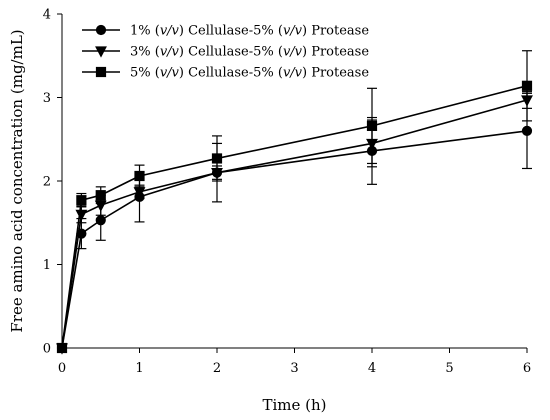 The width and height of the screenshot is (550, 420). Describe the element at coordinates (372, 368) in the screenshot. I see `x-tick-label: 4` at that location.